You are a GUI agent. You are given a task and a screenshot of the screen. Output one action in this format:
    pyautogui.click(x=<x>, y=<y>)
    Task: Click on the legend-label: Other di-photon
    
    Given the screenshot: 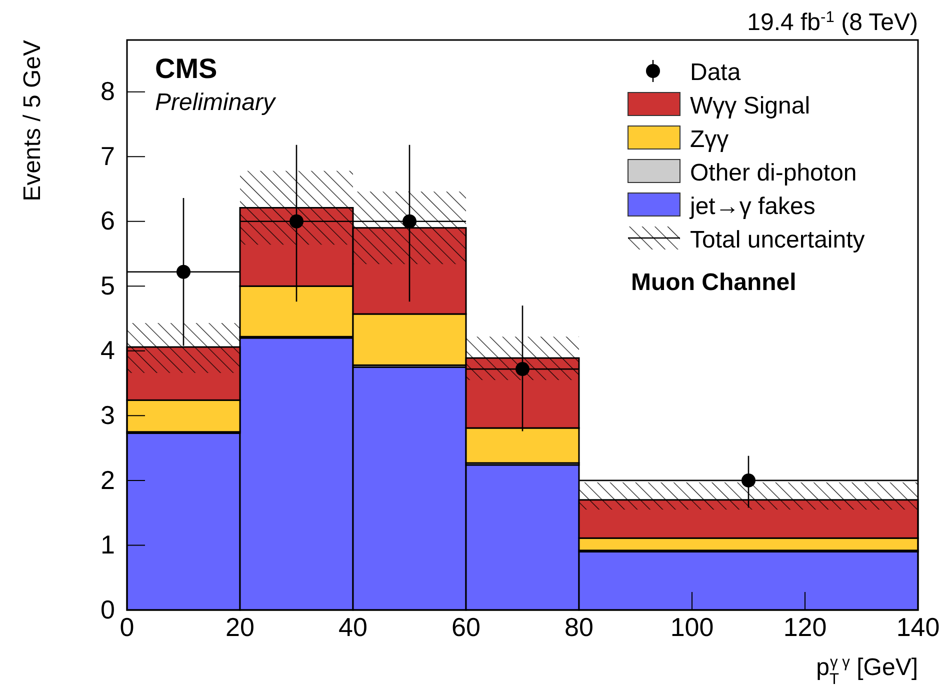 What is the action you would take?
    pyautogui.click(x=773, y=173)
    